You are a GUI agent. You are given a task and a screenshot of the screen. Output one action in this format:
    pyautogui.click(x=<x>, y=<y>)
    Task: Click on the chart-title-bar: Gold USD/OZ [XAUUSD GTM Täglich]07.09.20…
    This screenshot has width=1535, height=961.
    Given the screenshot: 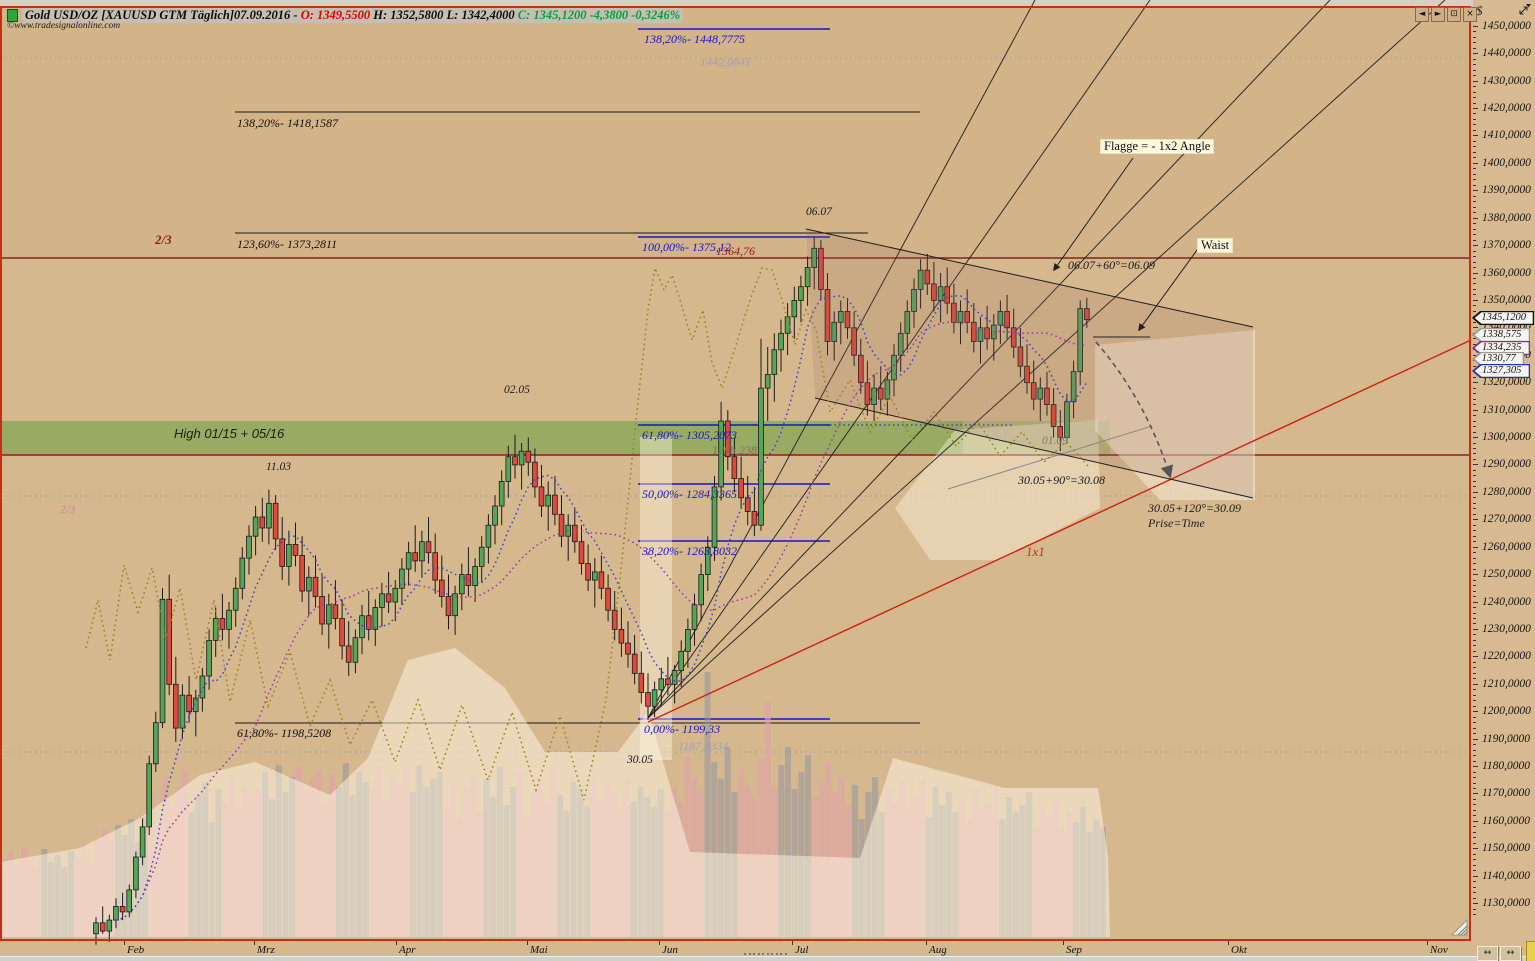 What is the action you would take?
    pyautogui.click(x=345, y=15)
    